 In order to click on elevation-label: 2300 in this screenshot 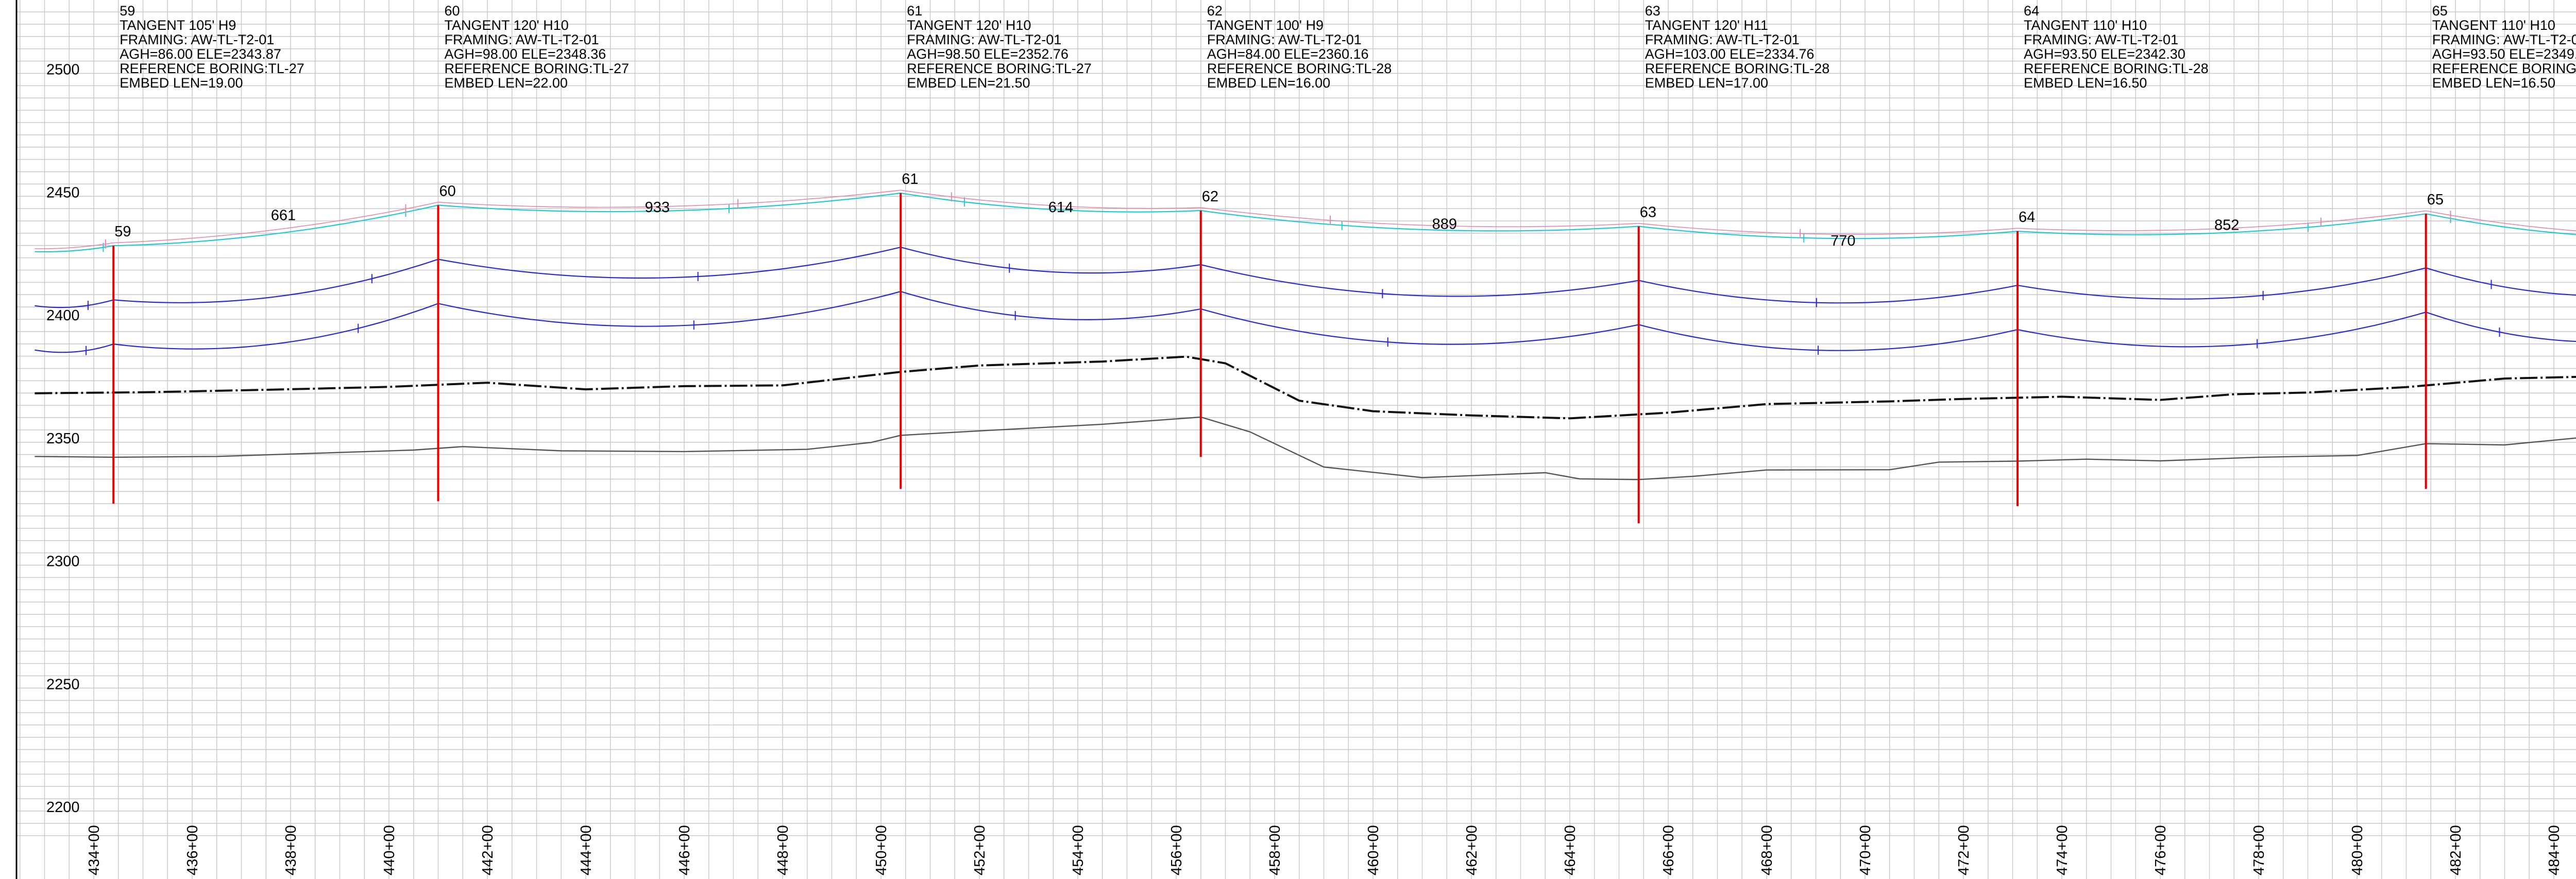, I will do `click(63, 562)`.